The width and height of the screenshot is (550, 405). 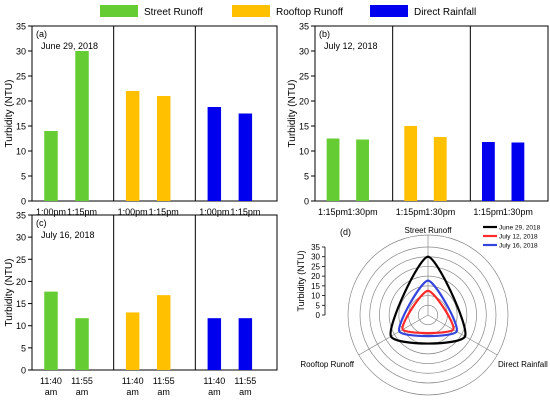 What do you see at coordinates (315, 296) in the screenshot?
I see `radar-scale-label: 10` at bounding box center [315, 296].